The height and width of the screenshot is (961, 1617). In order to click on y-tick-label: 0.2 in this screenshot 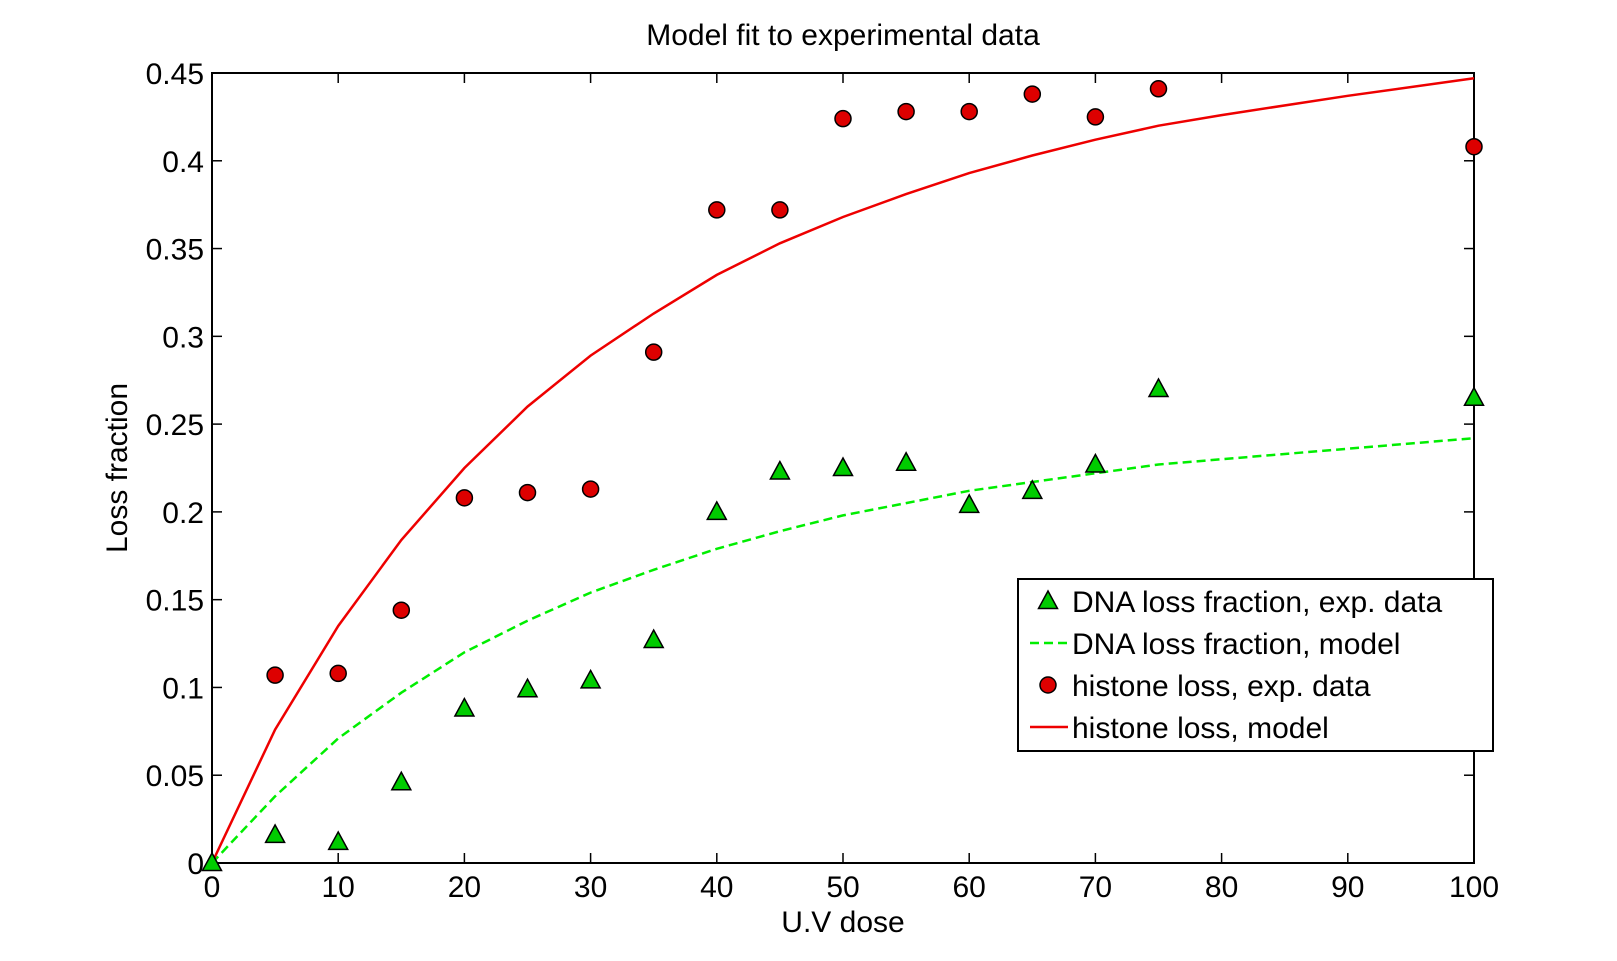, I will do `click(183, 513)`.